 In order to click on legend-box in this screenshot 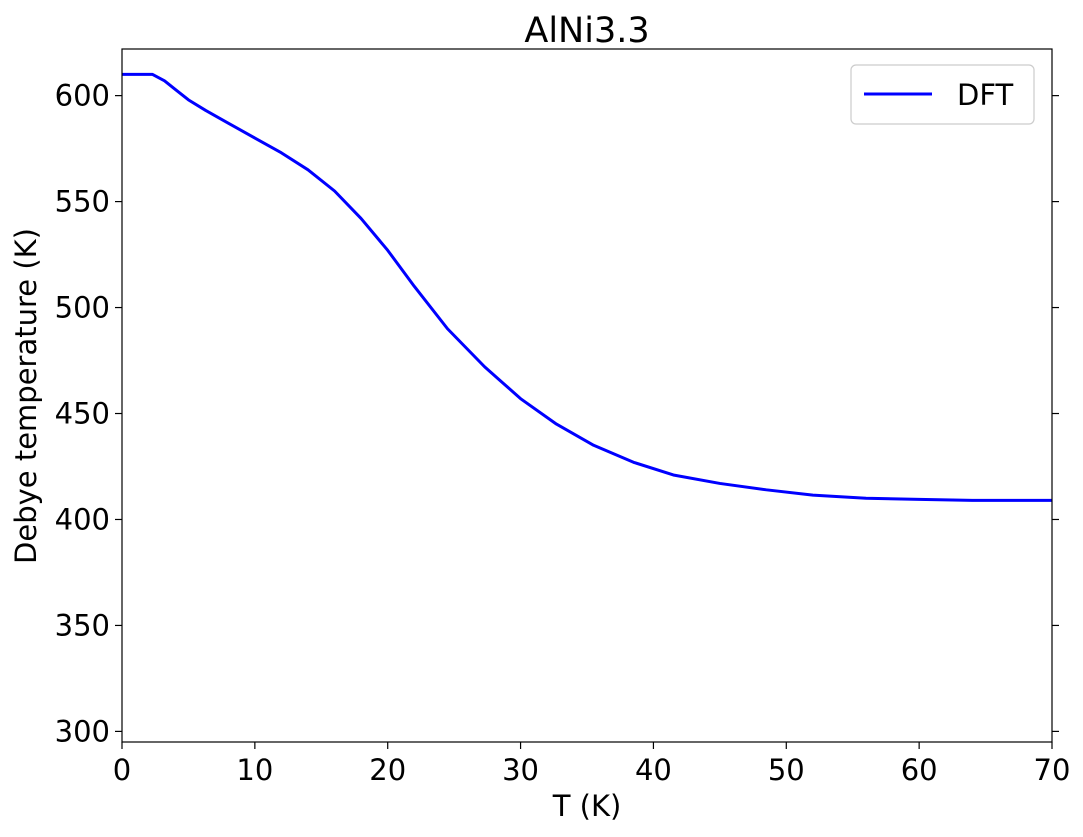, I will do `click(942, 94)`.